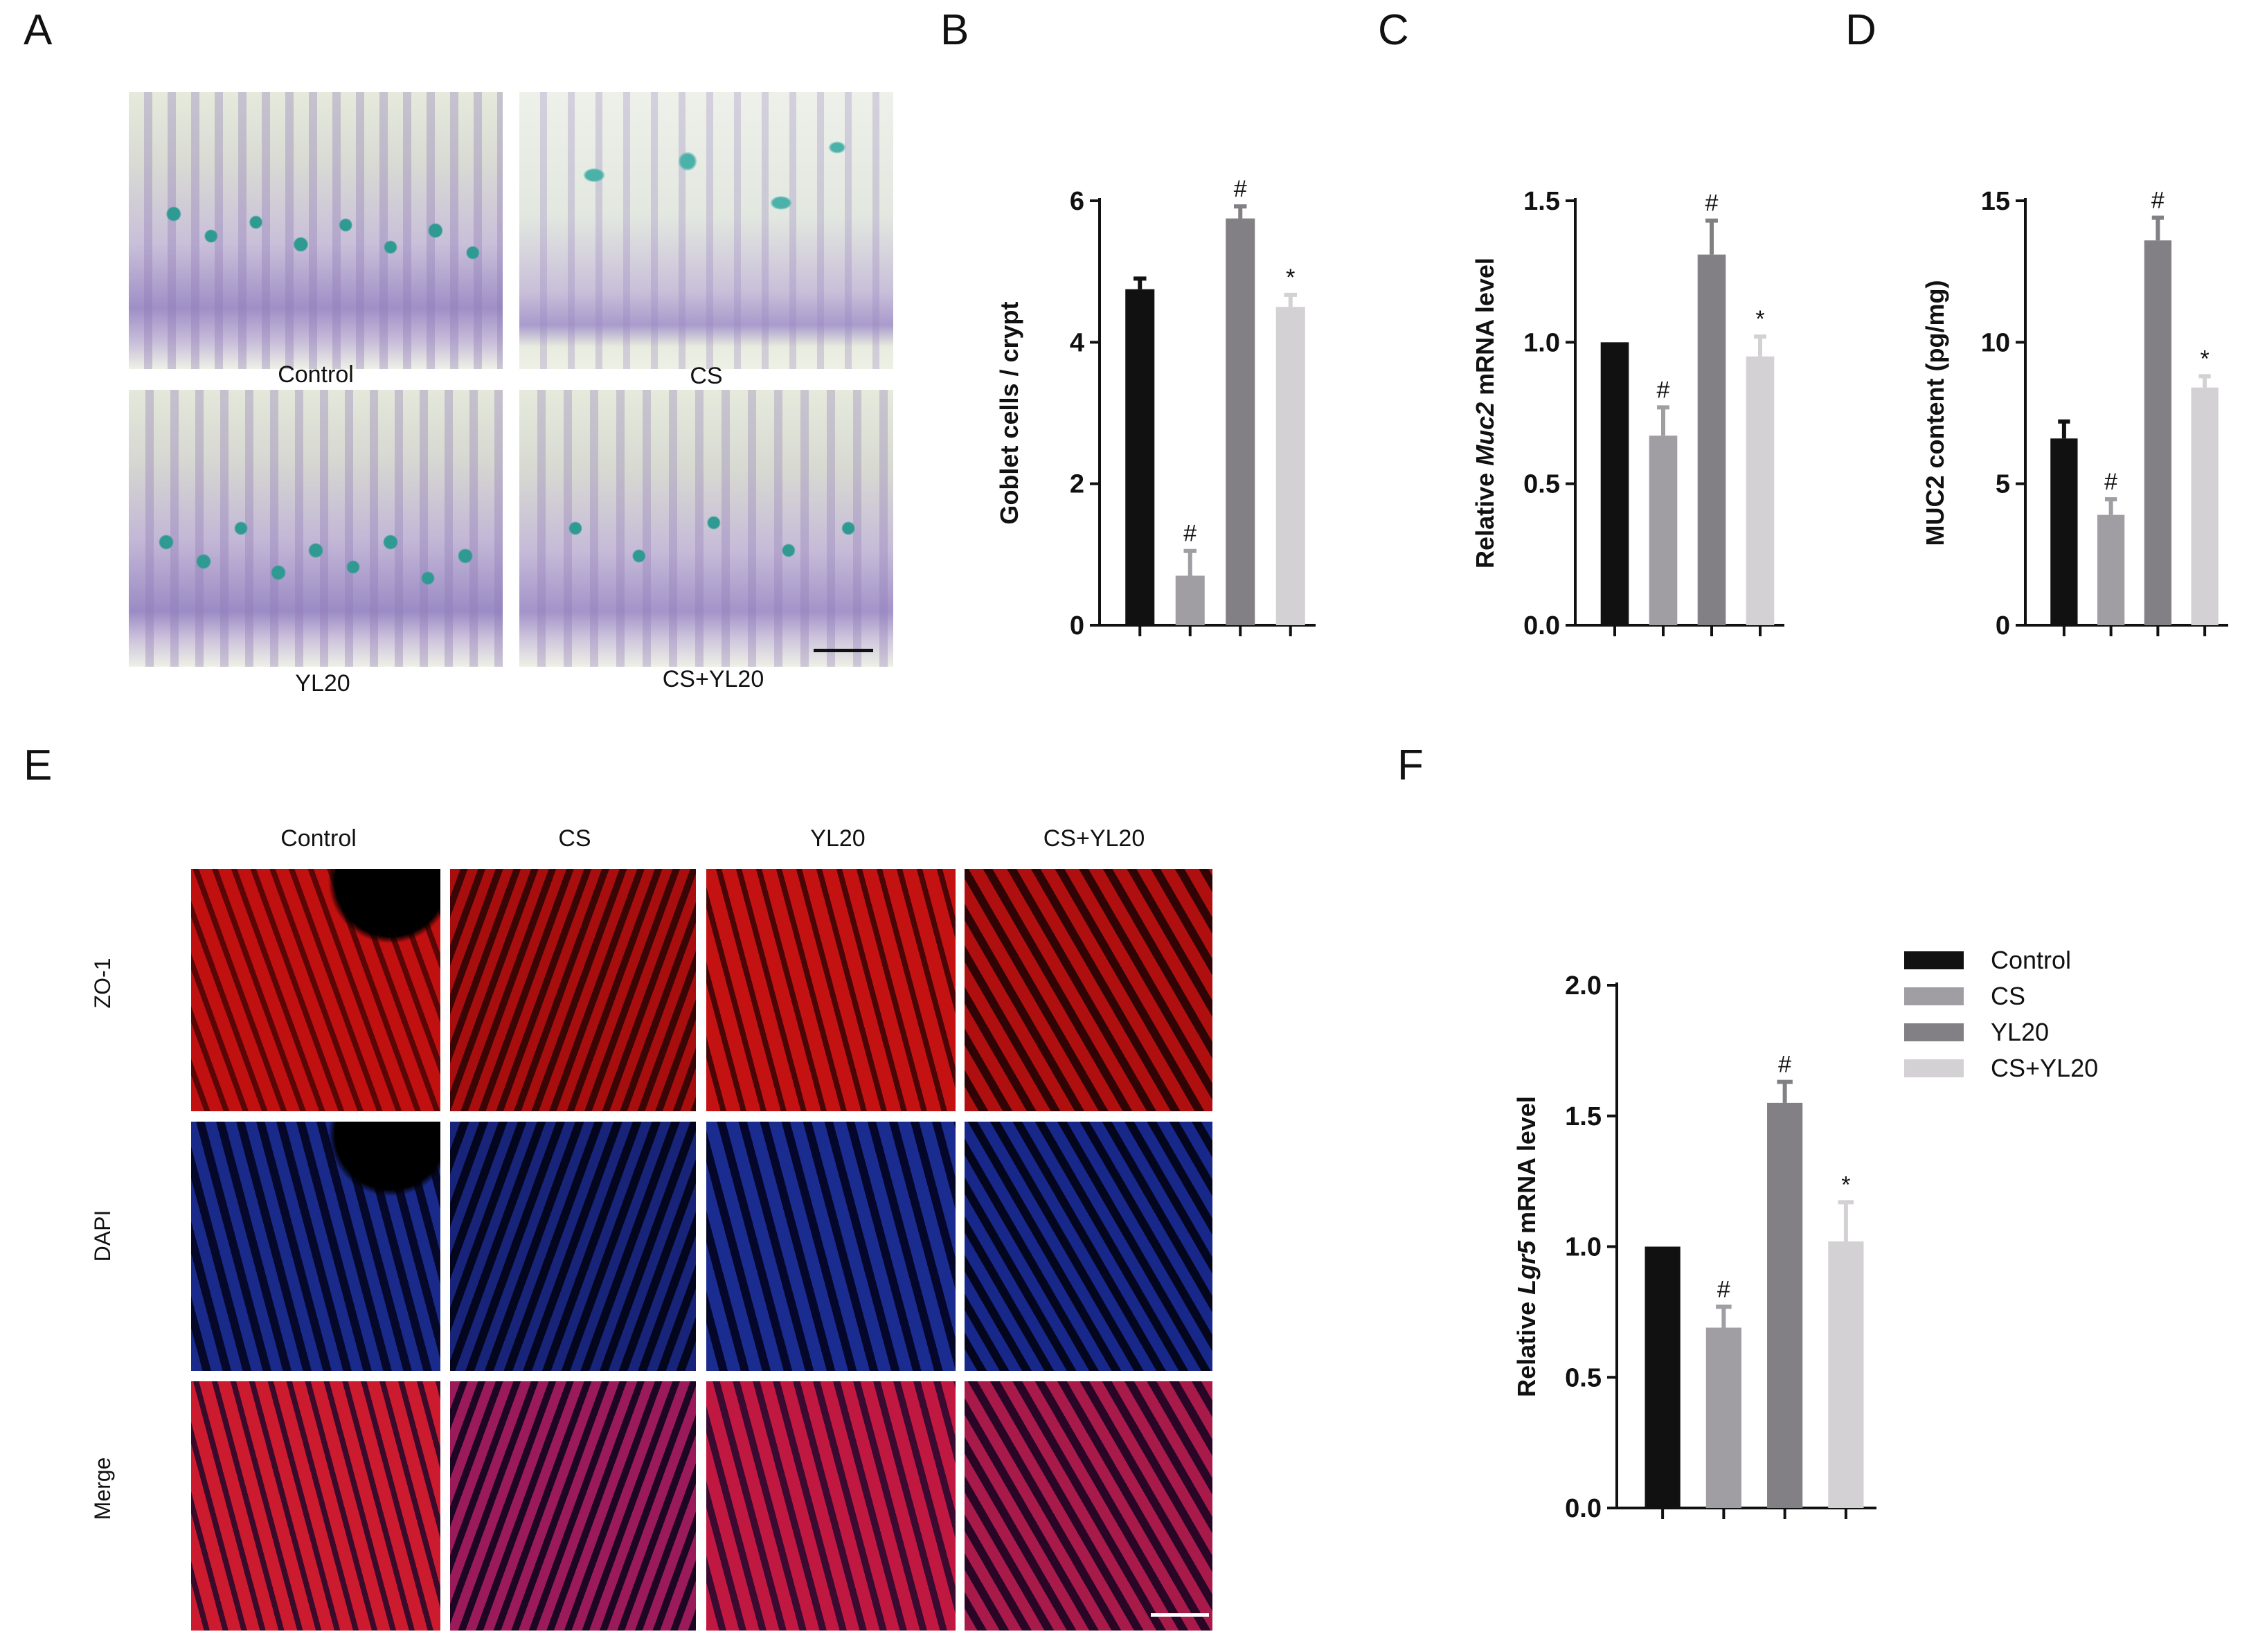  I want to click on caption-cs-yl20: CS+YL20, so click(713, 679).